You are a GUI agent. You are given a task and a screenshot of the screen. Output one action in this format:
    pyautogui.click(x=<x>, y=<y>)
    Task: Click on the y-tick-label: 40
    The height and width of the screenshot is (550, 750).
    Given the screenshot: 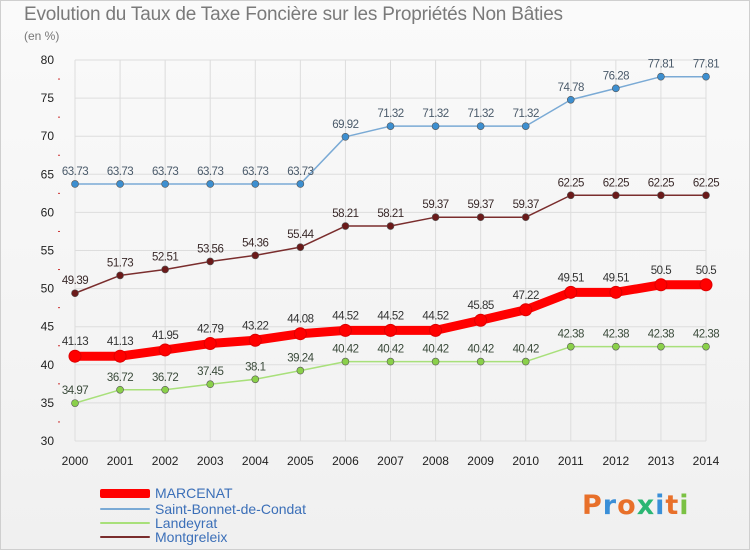 What is the action you would take?
    pyautogui.click(x=48, y=365)
    